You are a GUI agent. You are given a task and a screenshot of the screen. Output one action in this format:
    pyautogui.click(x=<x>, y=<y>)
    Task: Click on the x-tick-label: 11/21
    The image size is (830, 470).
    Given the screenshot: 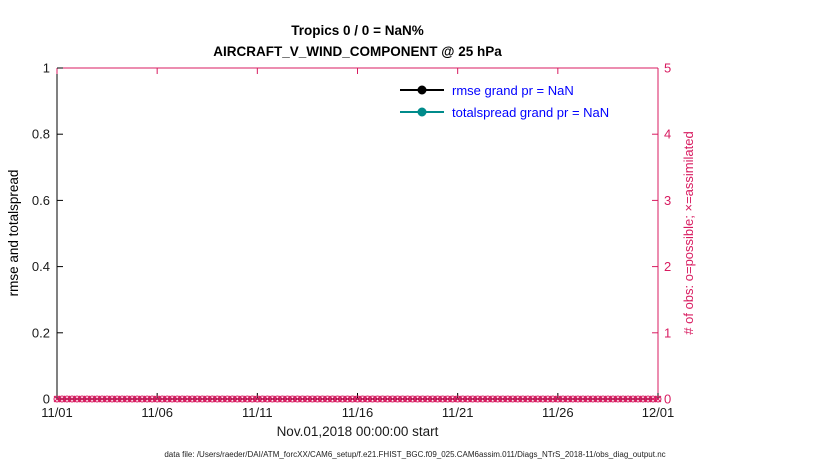 What is the action you would take?
    pyautogui.click(x=458, y=412)
    